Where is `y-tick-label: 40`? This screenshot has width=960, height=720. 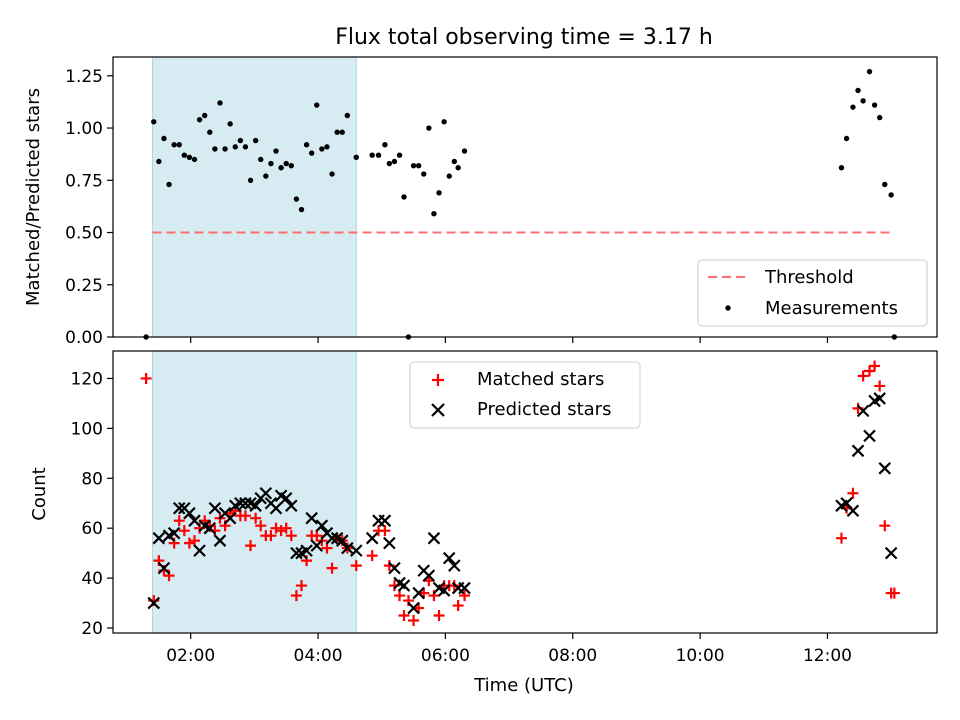
y-tick-label: 40 is located at coordinates (92, 579).